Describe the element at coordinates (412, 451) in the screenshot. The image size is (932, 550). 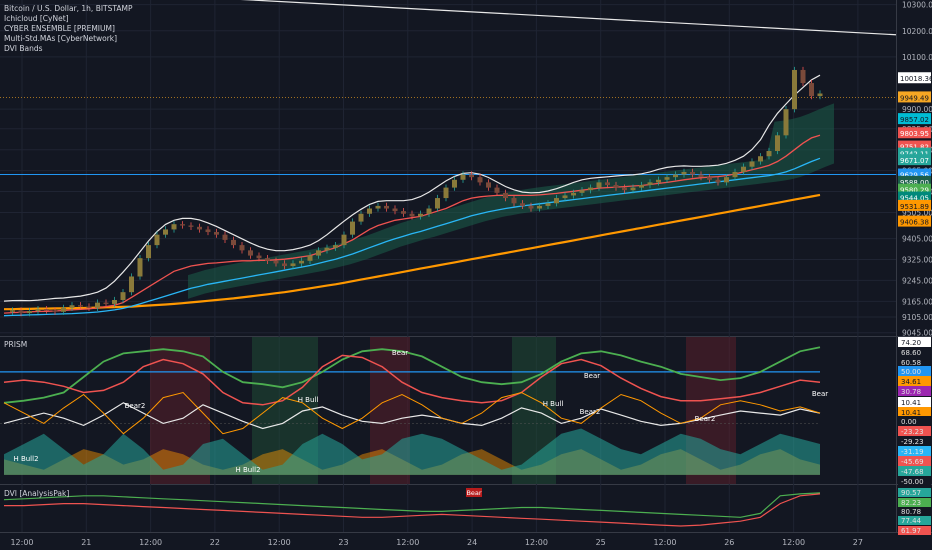
I see `prism-wave-green-area` at that location.